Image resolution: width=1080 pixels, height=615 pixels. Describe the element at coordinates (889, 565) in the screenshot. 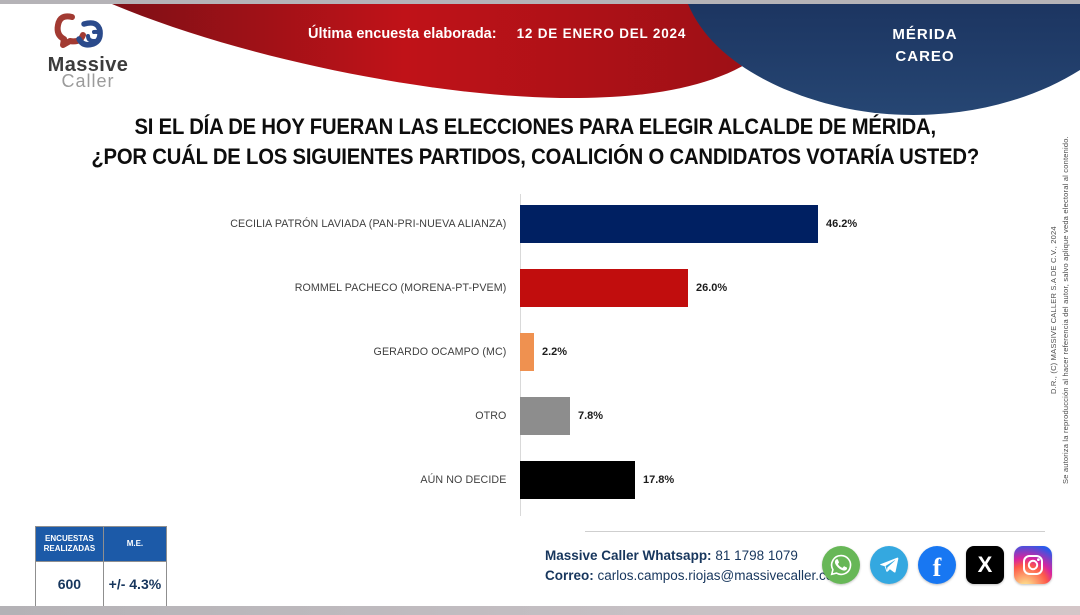

I see `telegram-icon` at that location.